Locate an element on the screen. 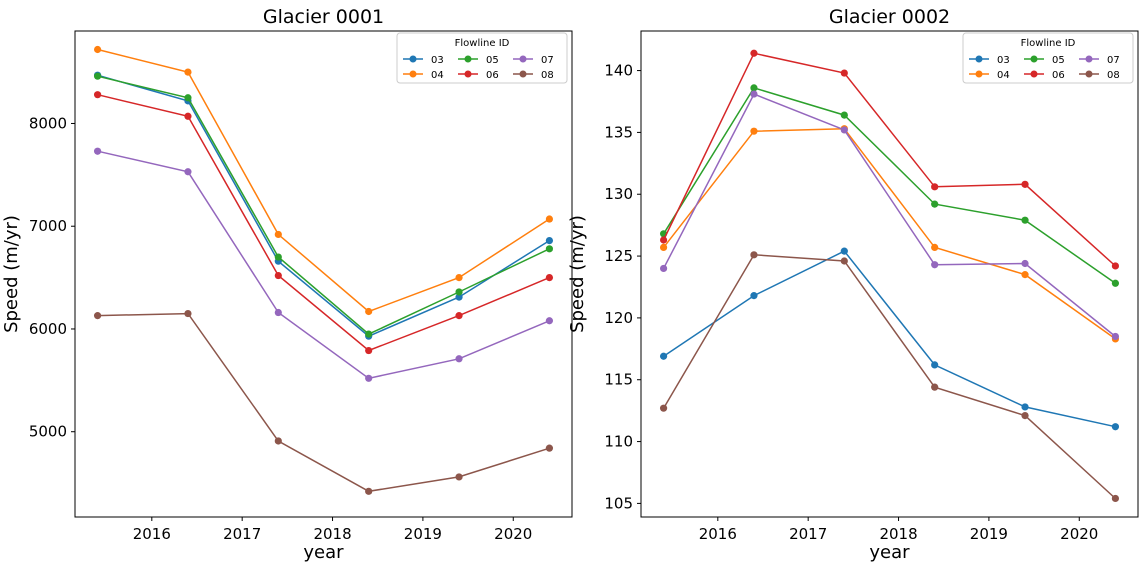  y-tick-label: 8000 is located at coordinates (48, 123).